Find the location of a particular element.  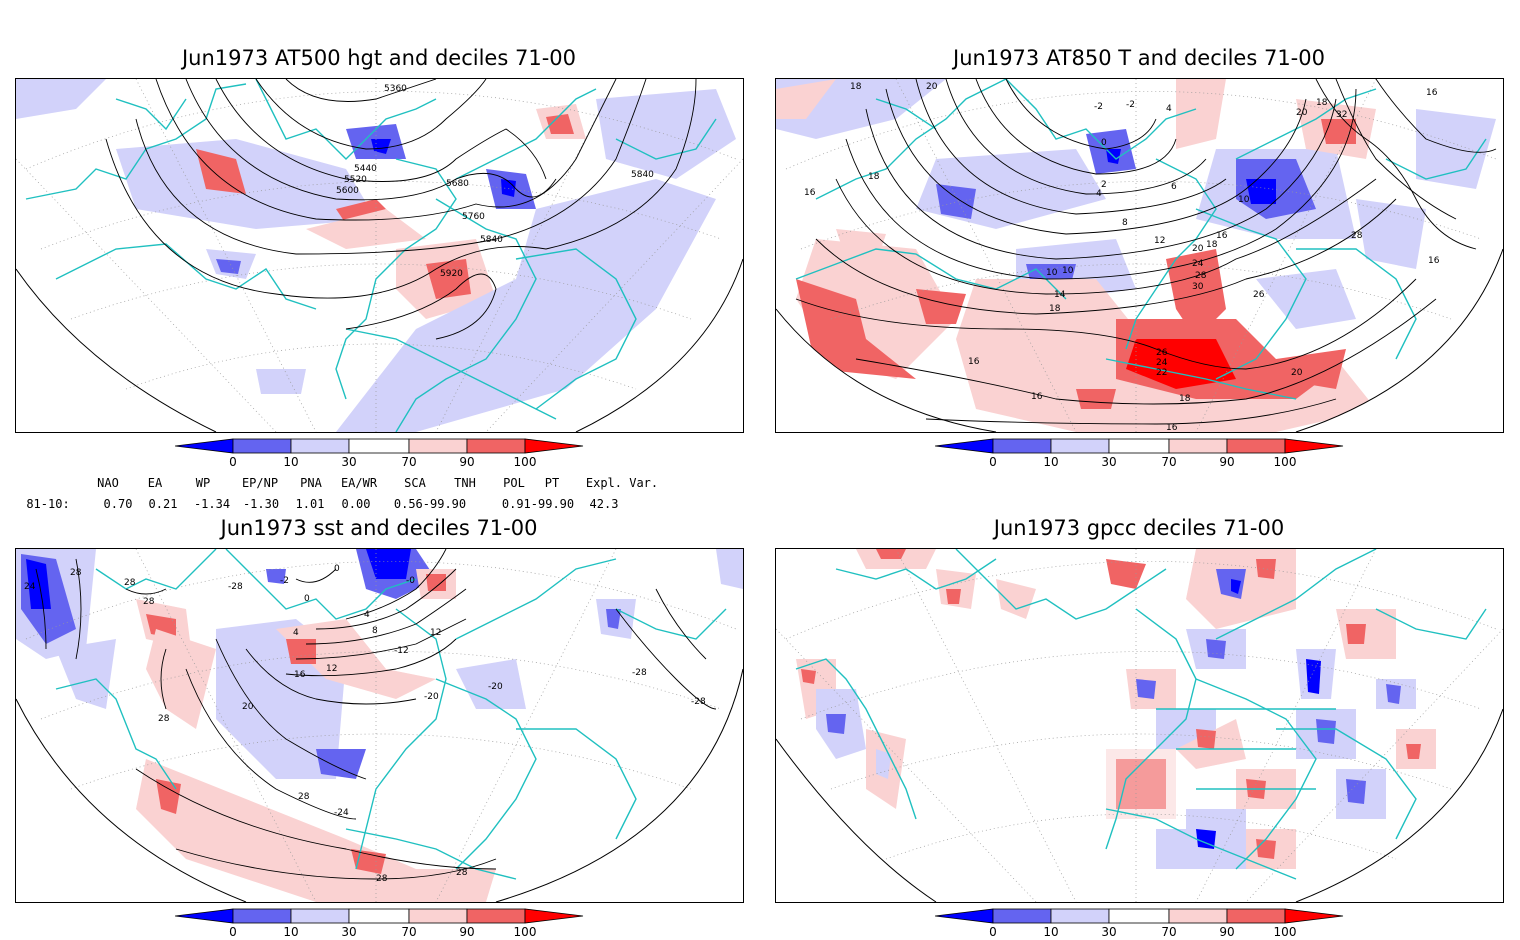

index-value: -1.34 is located at coordinates (212, 504).